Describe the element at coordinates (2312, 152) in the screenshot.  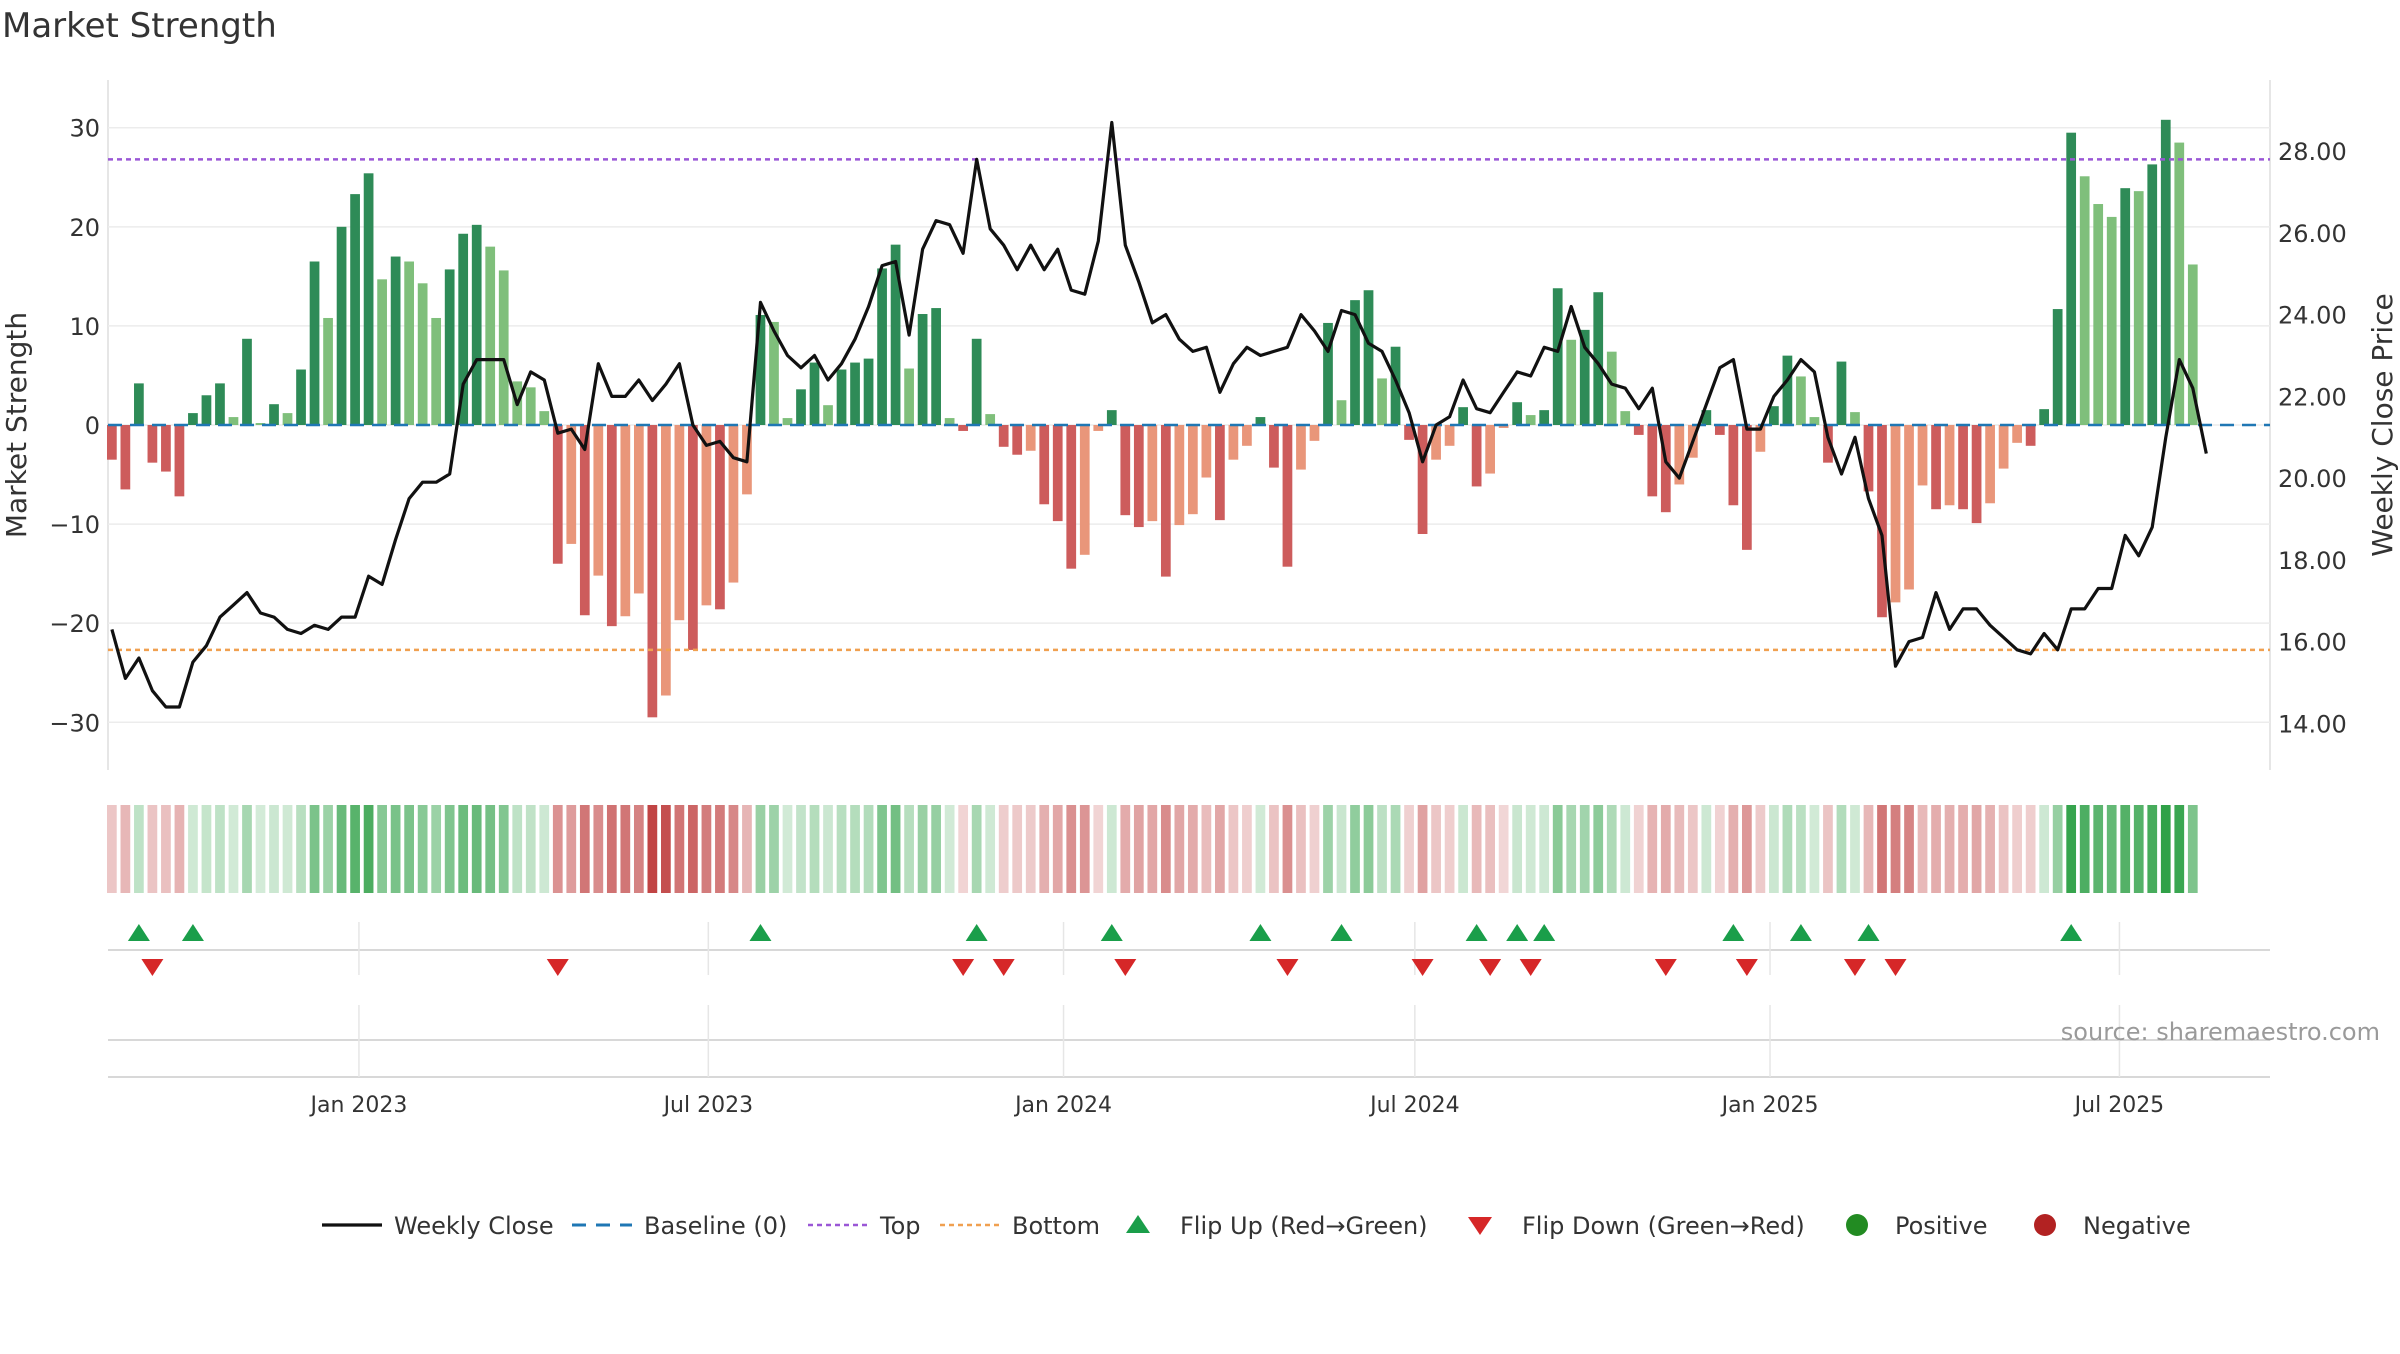
I see `y2-tick-label: 28.00` at that location.